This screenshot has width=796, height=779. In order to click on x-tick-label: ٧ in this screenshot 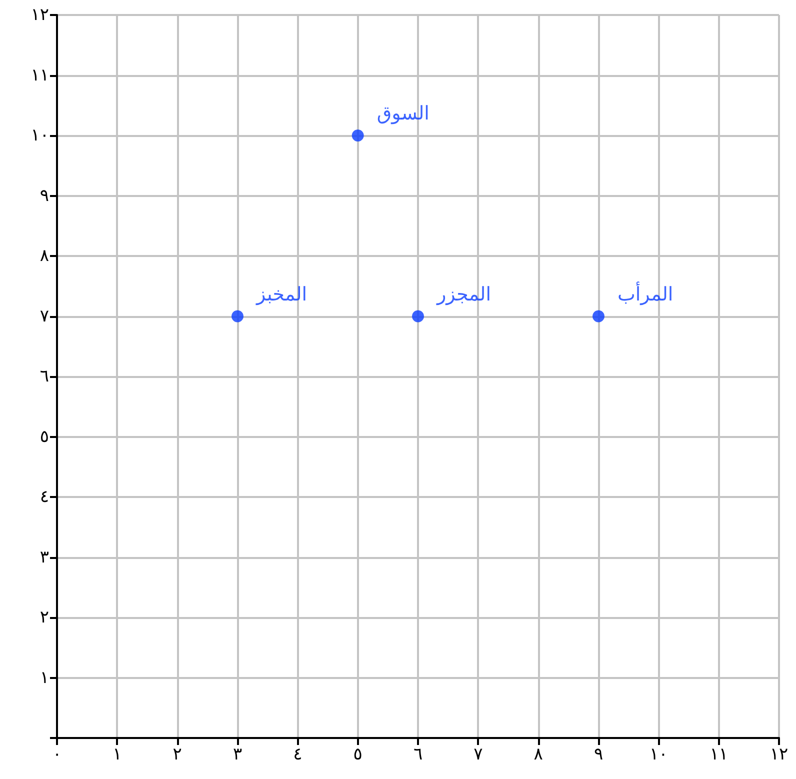, I will do `click(478, 754)`.